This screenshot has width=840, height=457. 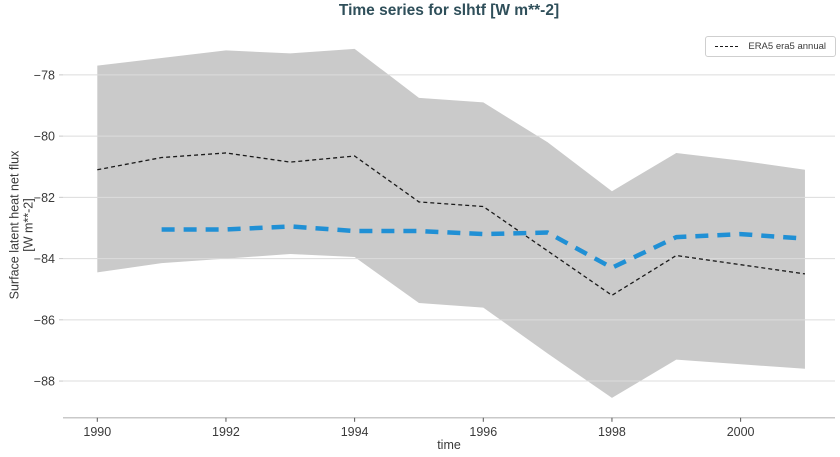 I want to click on x-tick-label: 1994, so click(x=355, y=432).